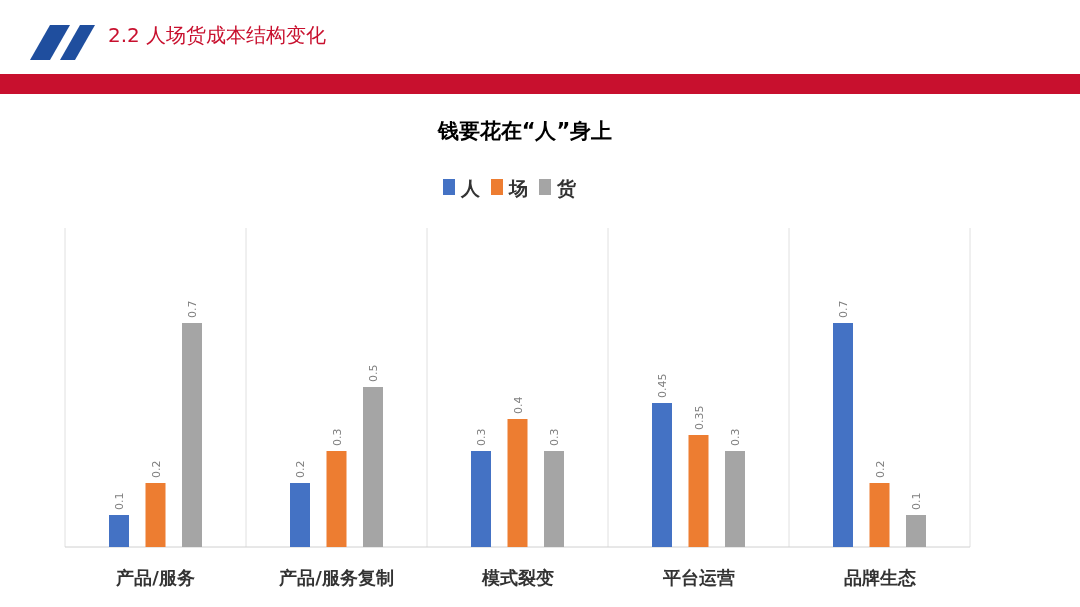 This screenshot has height=607, width=1080. Describe the element at coordinates (217, 35) in the screenshot. I see `text: 2.2 人场货成本结构变化` at that location.